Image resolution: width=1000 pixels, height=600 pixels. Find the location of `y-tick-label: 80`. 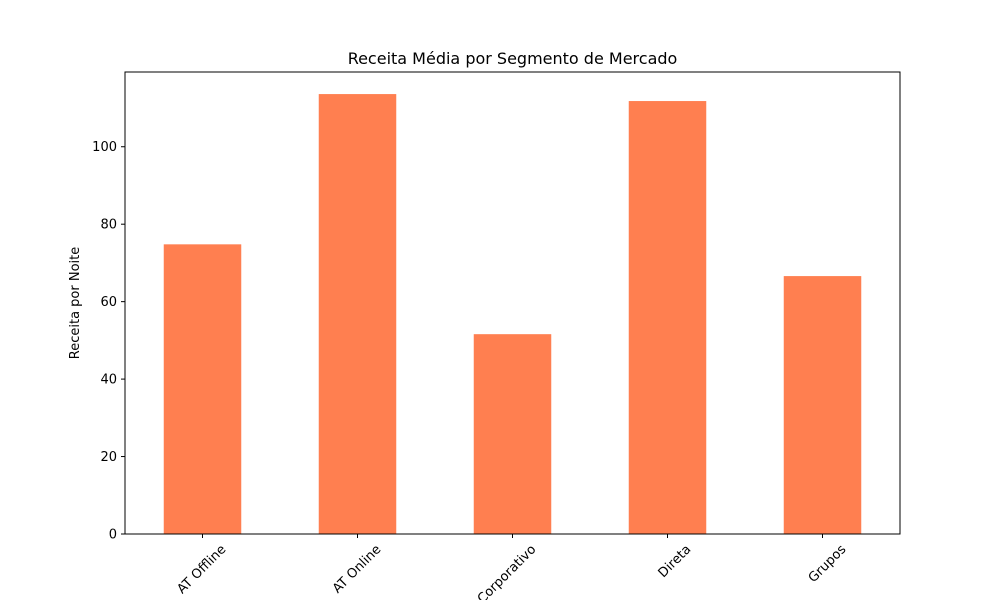

y-tick-label: 80 is located at coordinates (108, 225).